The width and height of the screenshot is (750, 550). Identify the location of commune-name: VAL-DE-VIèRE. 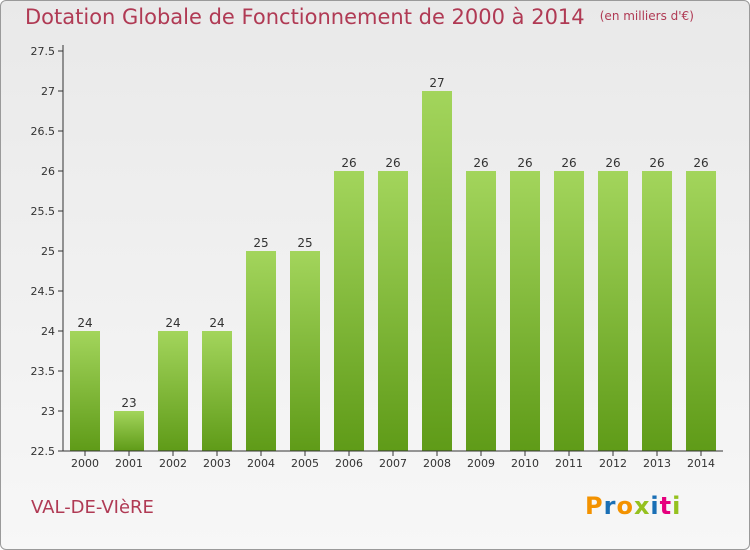
(92, 507).